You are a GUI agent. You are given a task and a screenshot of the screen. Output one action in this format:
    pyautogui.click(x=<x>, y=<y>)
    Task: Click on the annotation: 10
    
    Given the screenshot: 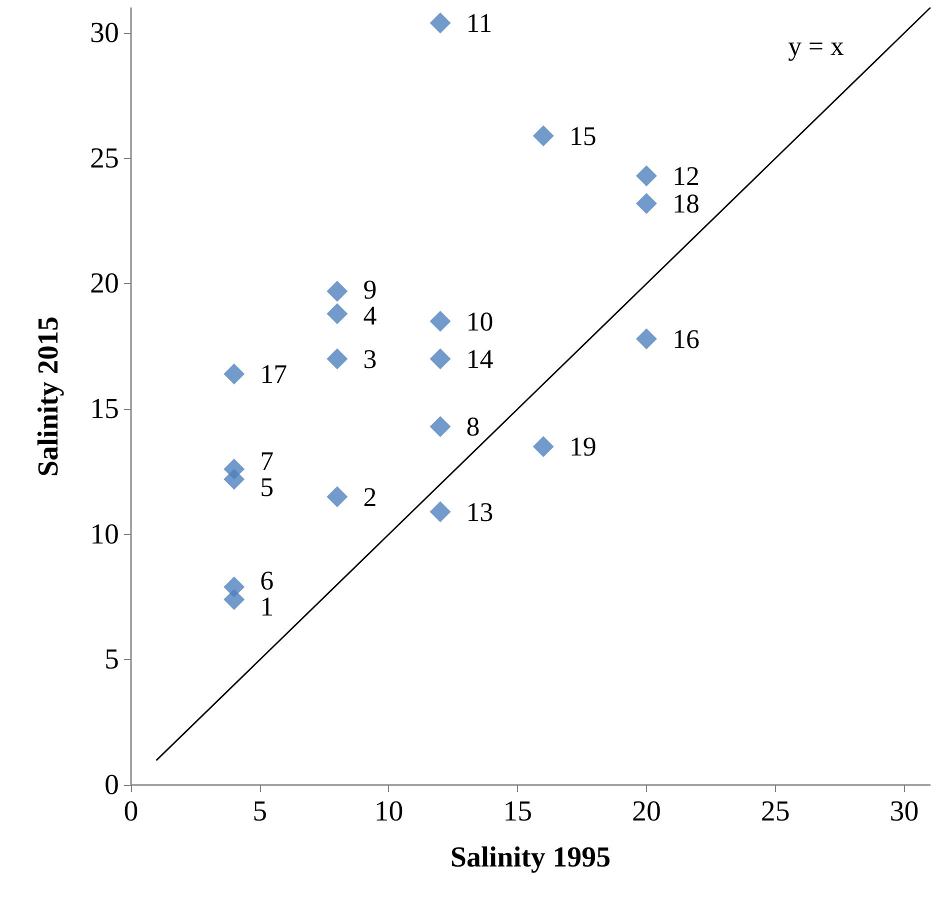 What is the action you would take?
    pyautogui.click(x=480, y=321)
    